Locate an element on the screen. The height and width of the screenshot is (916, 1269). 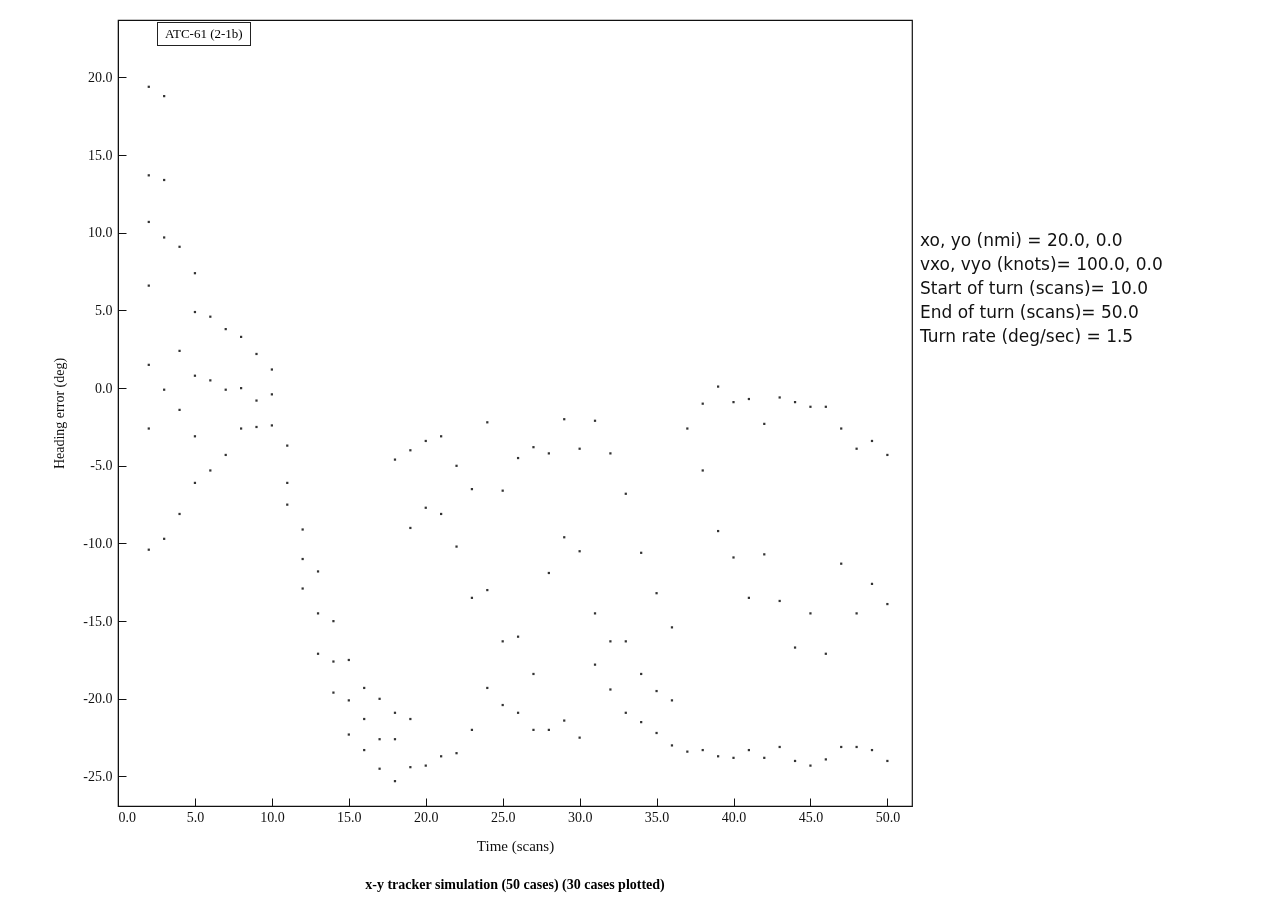
y-tick-label: 5.0 is located at coordinates (104, 310).